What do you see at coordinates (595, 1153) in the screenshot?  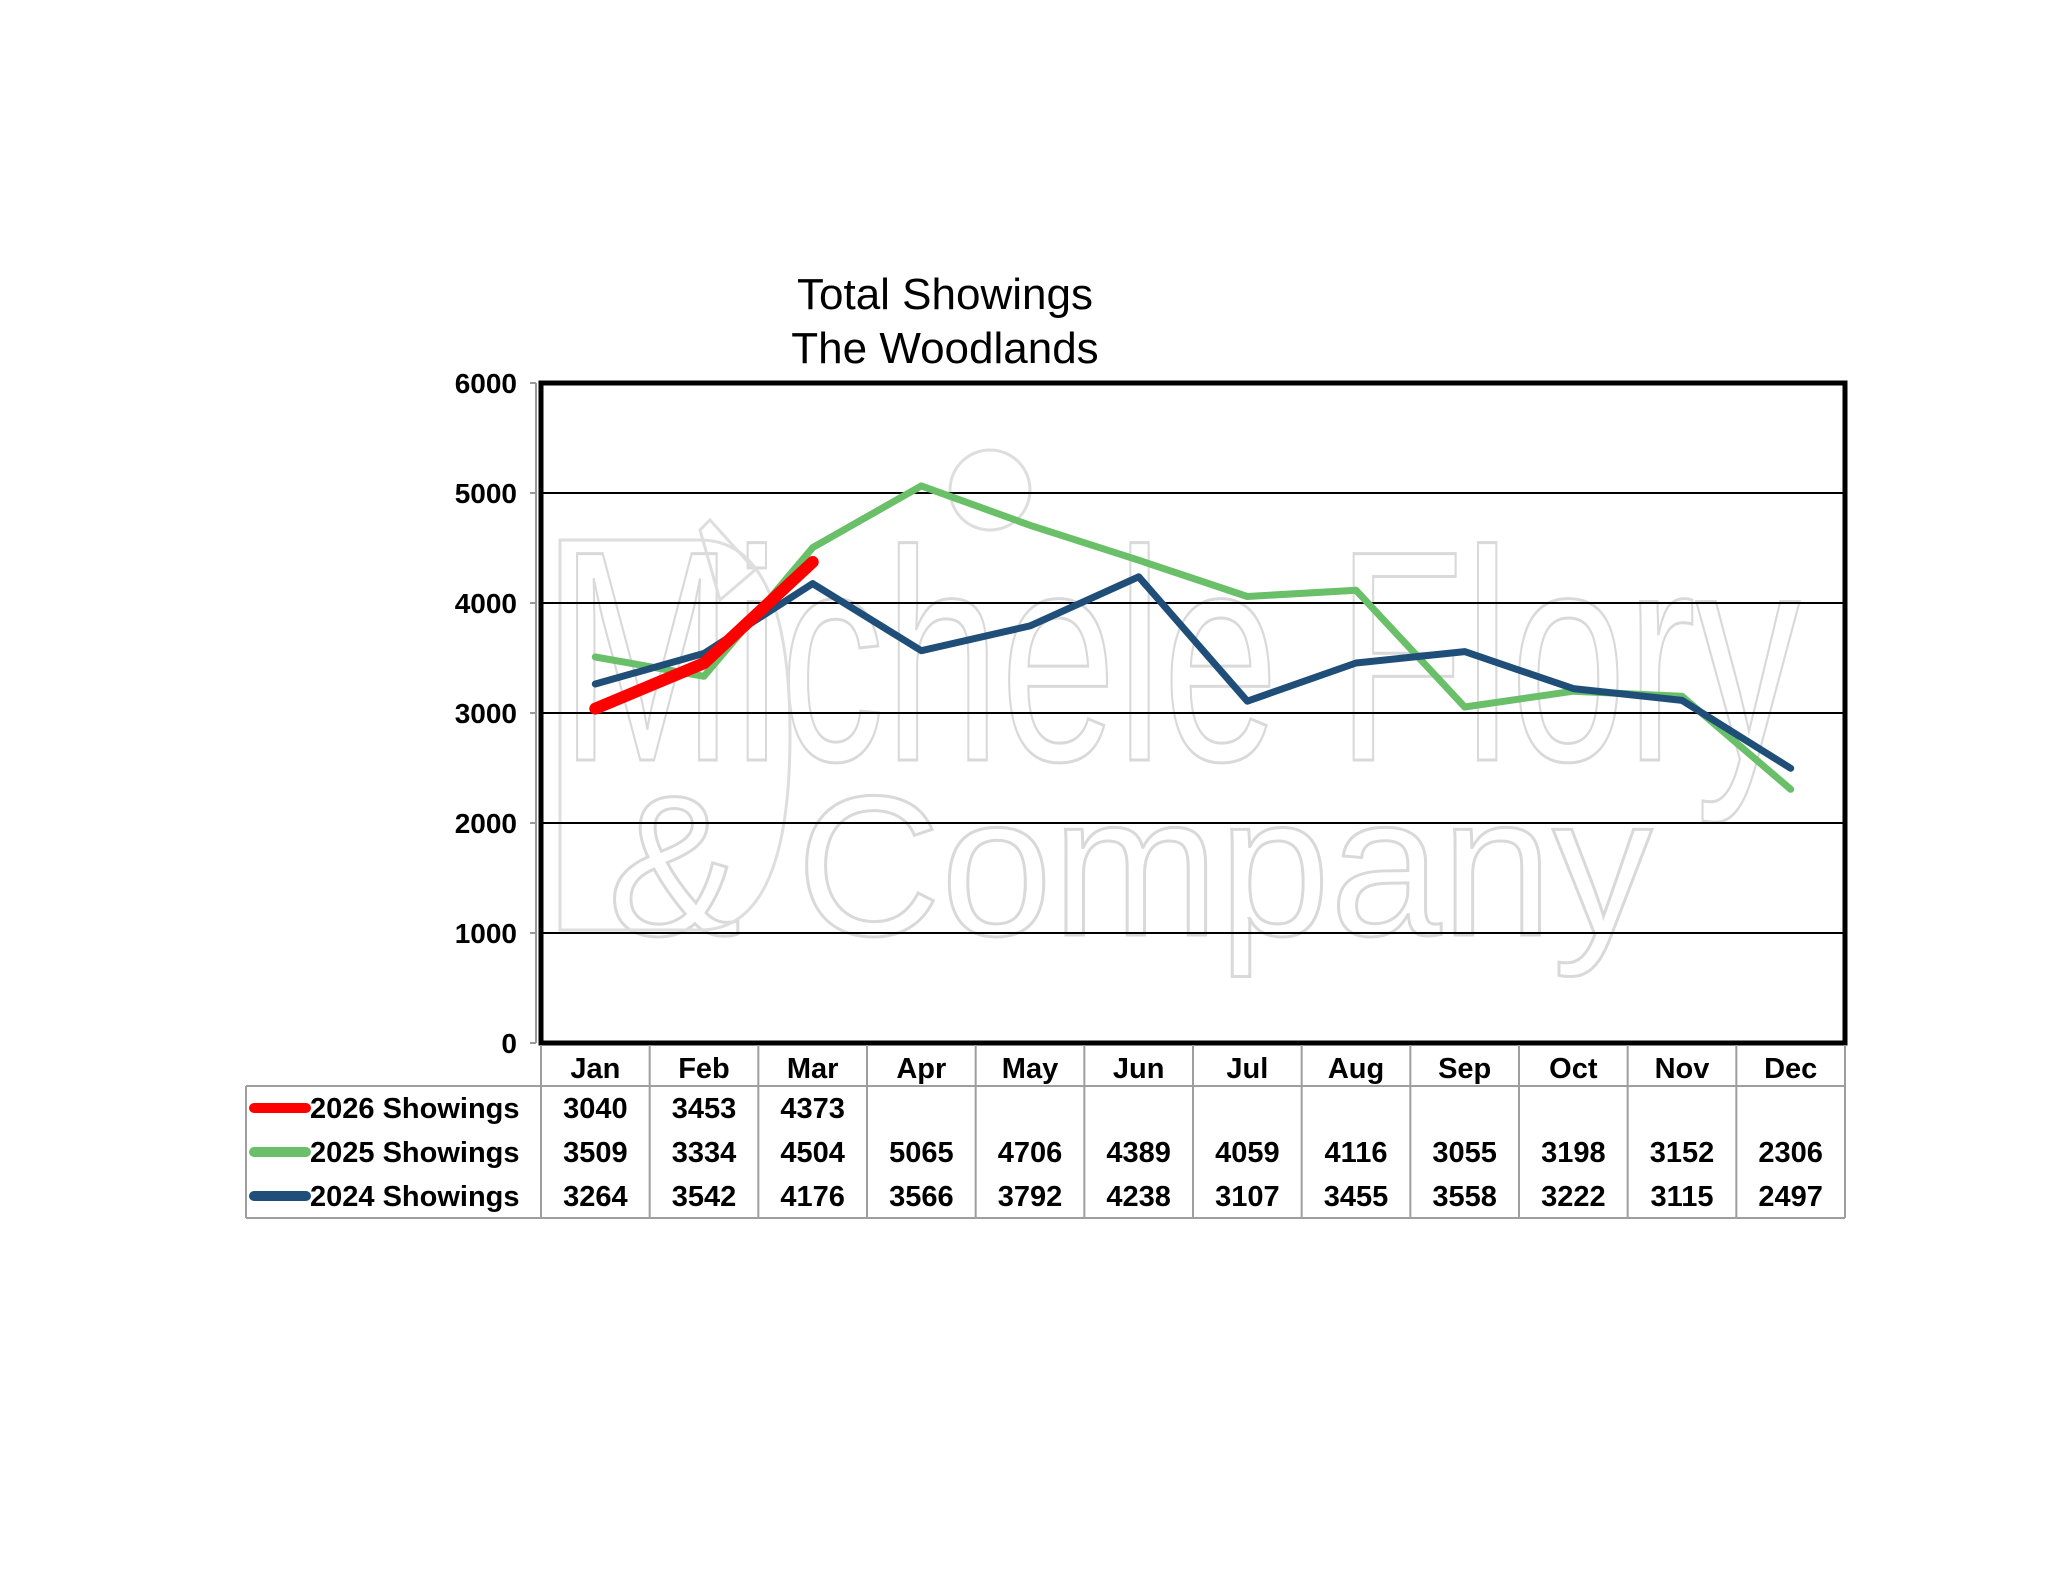 I see `data-label: 3509` at bounding box center [595, 1153].